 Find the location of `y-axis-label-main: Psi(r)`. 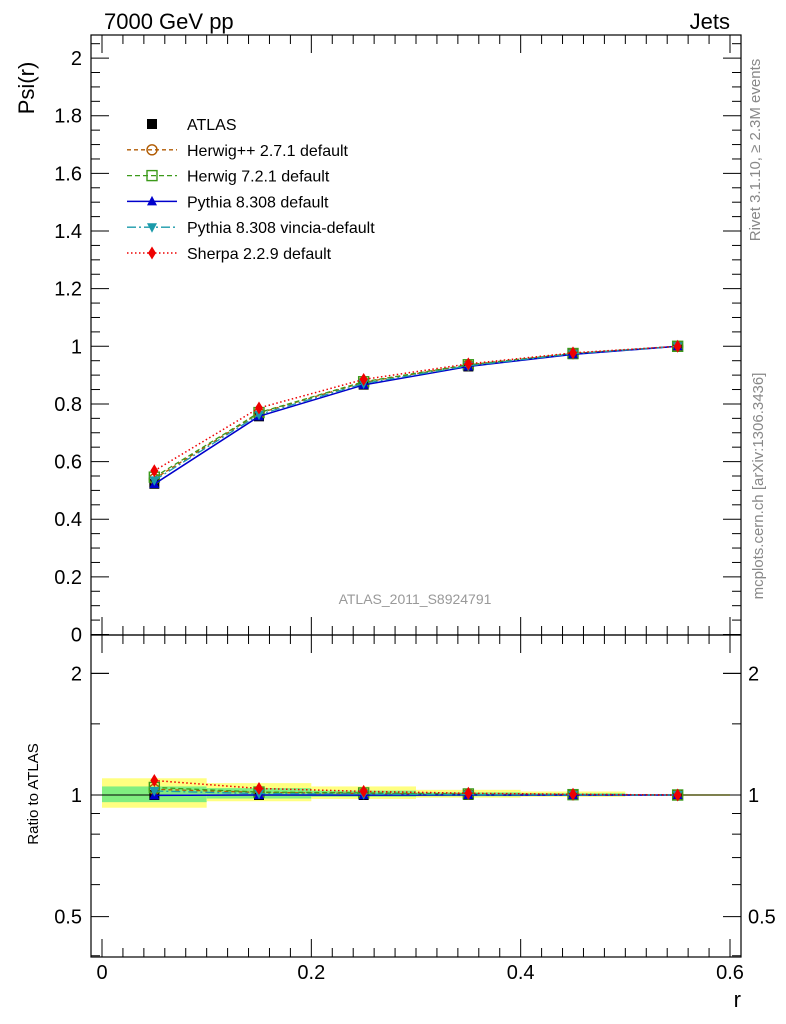

y-axis-label-main: Psi(r) is located at coordinates (26, 88).